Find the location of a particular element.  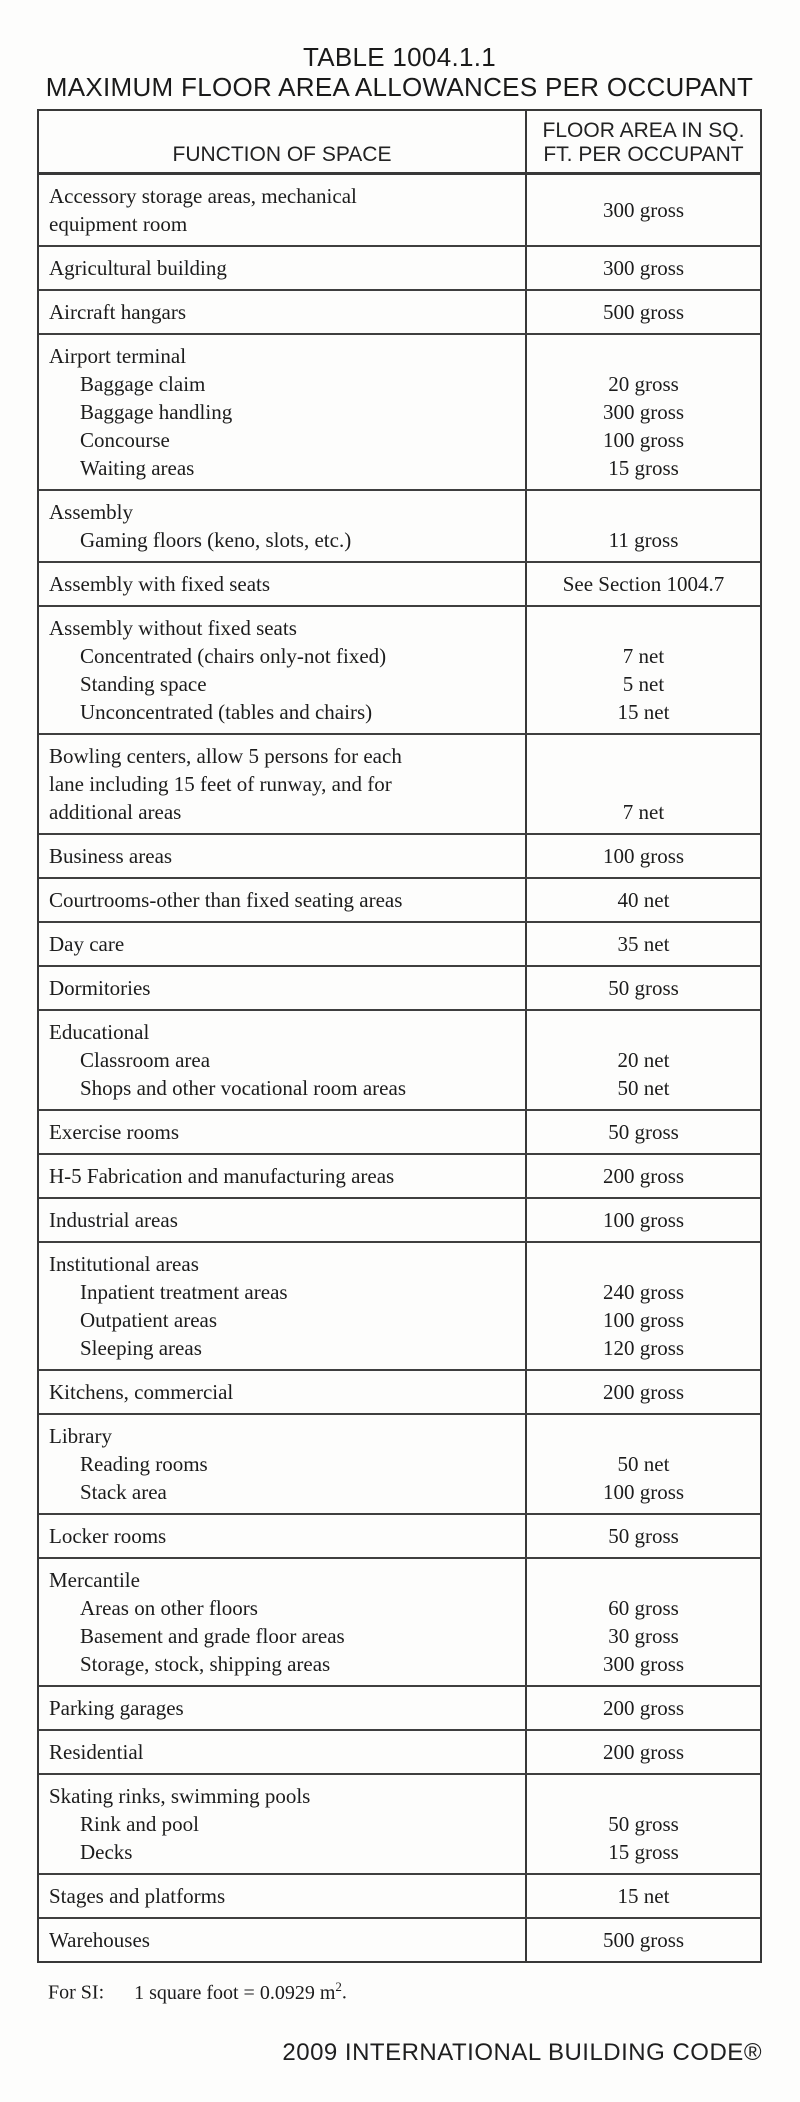

function-label: Stages and platforms is located at coordinates (137, 1896).